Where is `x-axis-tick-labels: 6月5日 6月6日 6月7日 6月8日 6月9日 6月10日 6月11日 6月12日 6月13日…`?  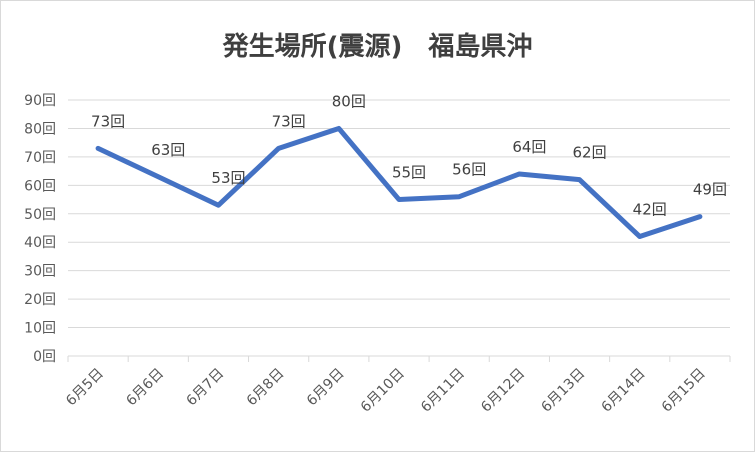
x-axis-tick-labels: 6月5日 6月6日 6月7日 6月8日 6月9日 6月10日 6月11日 6月12日 6月13日… is located at coordinates (397, 386).